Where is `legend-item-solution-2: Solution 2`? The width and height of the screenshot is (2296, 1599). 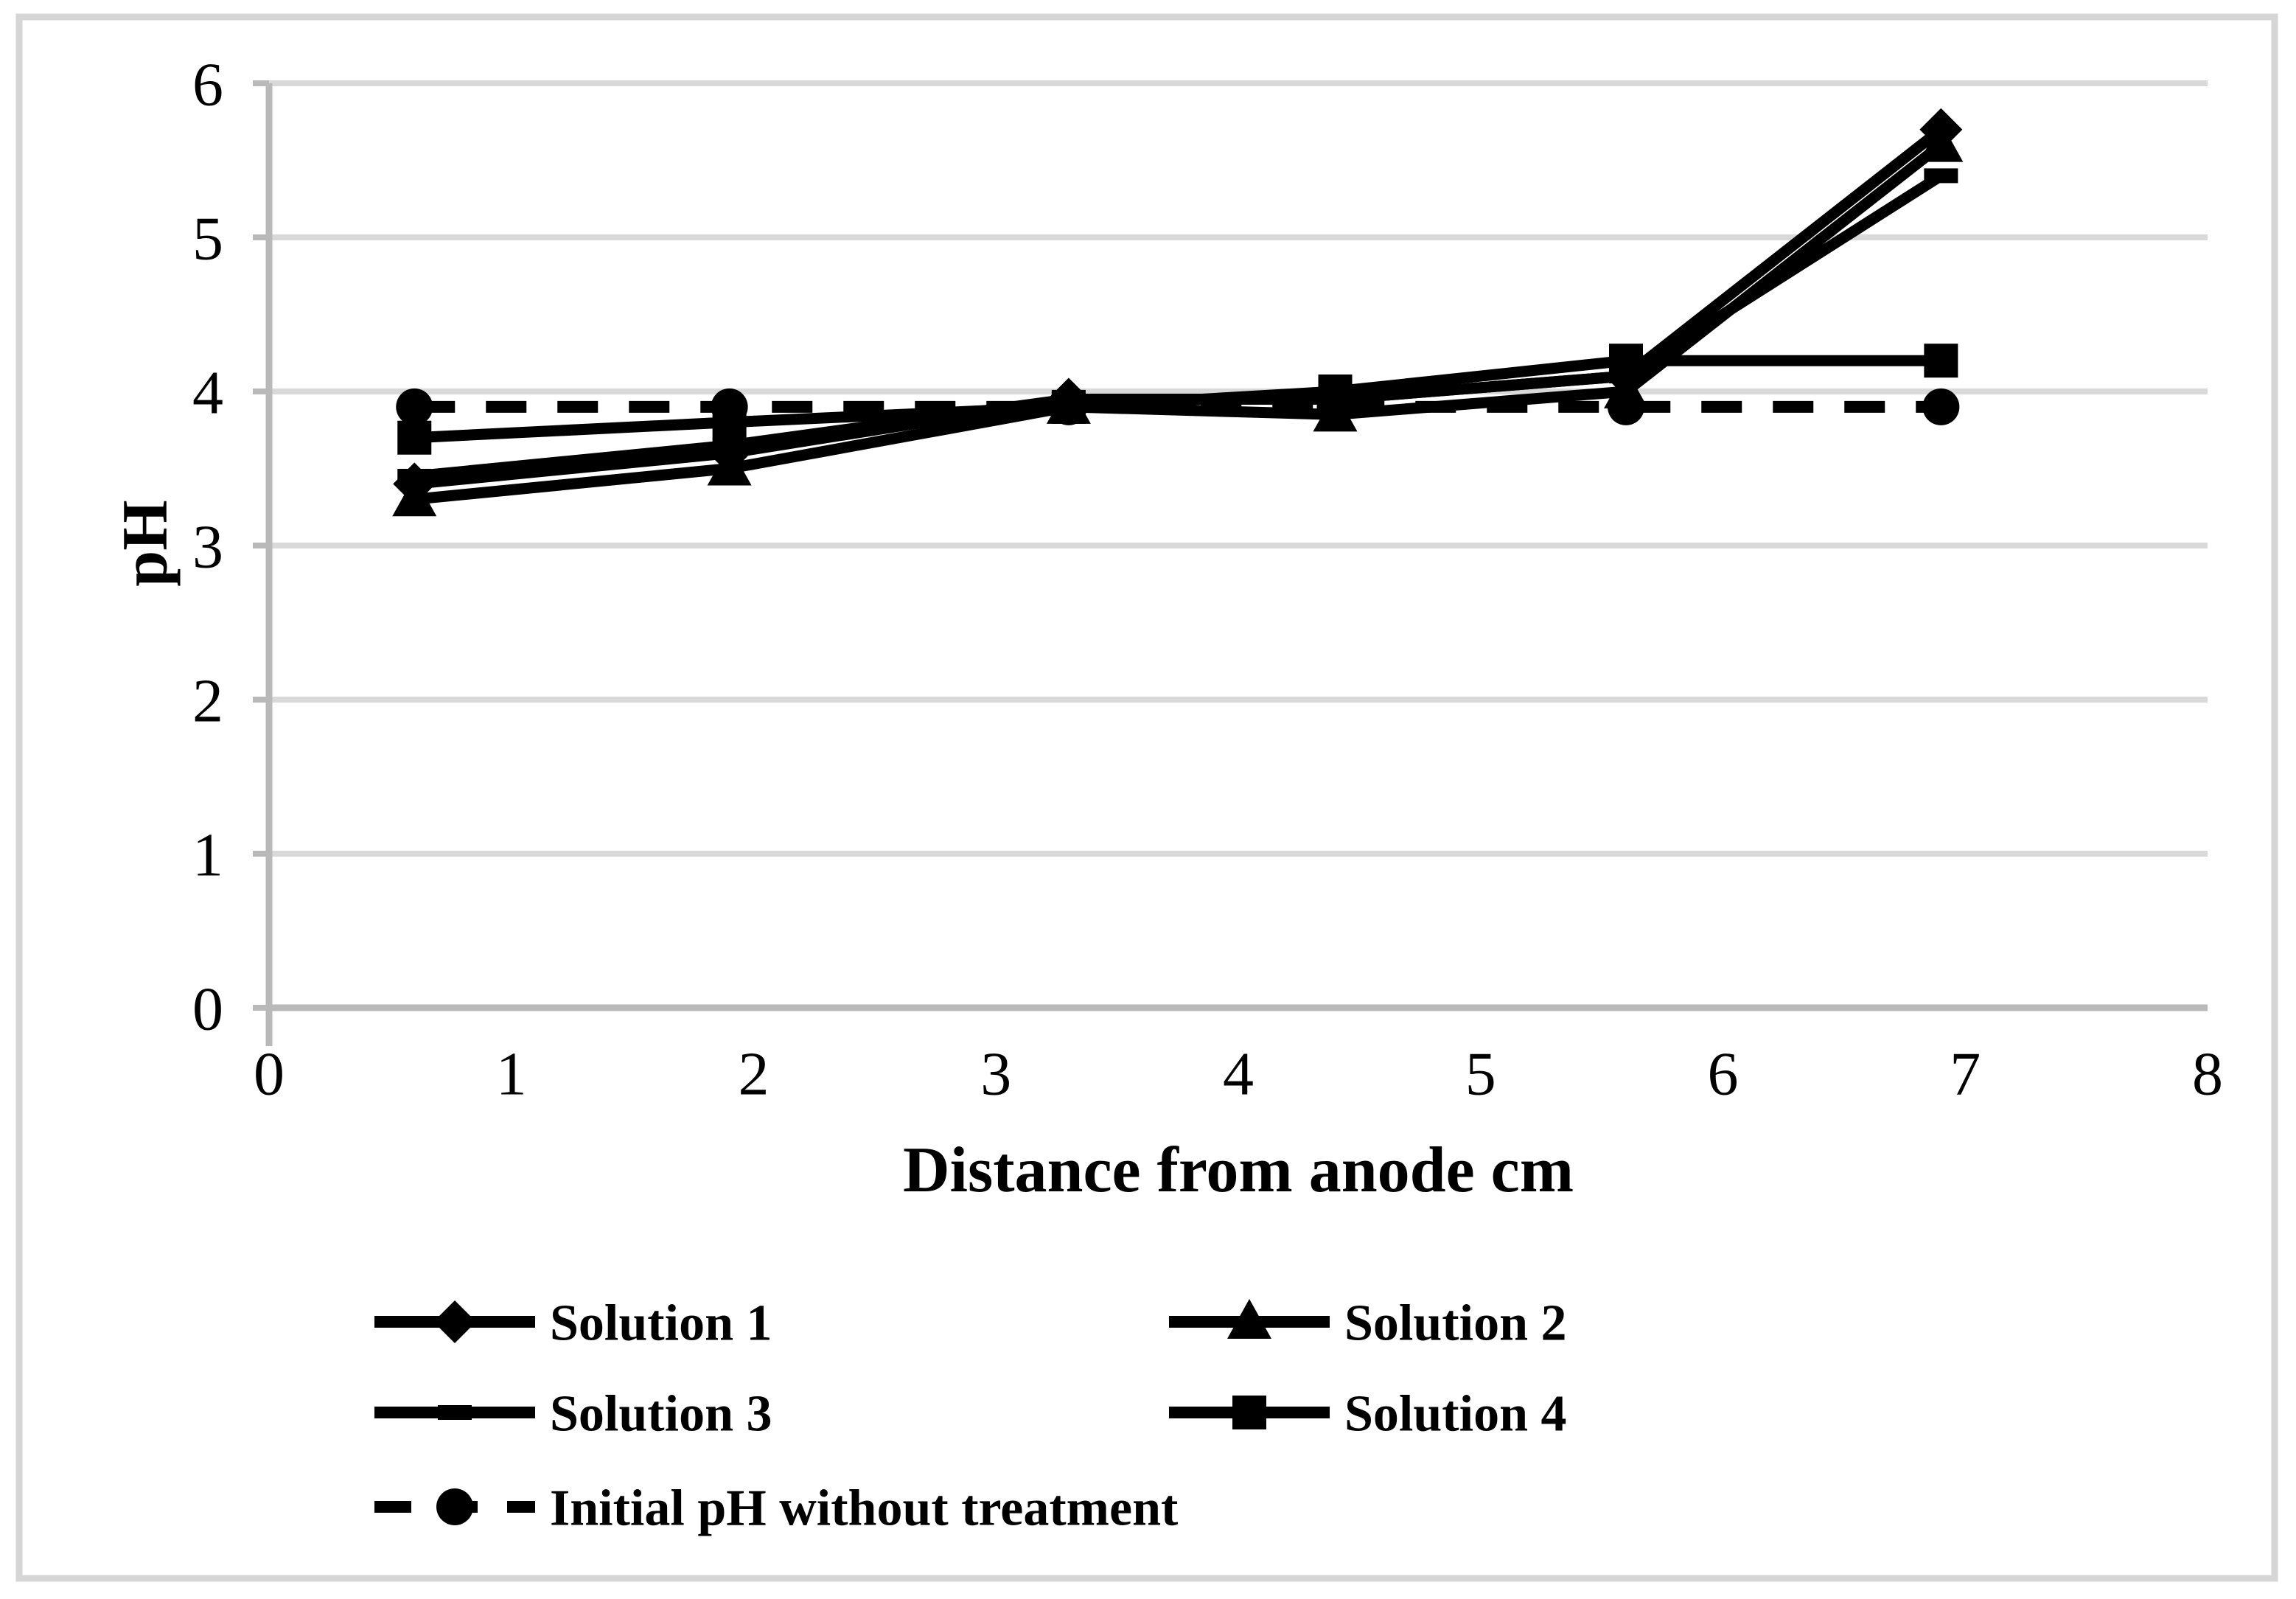
legend-item-solution-2: Solution 2 is located at coordinates (1368, 1323).